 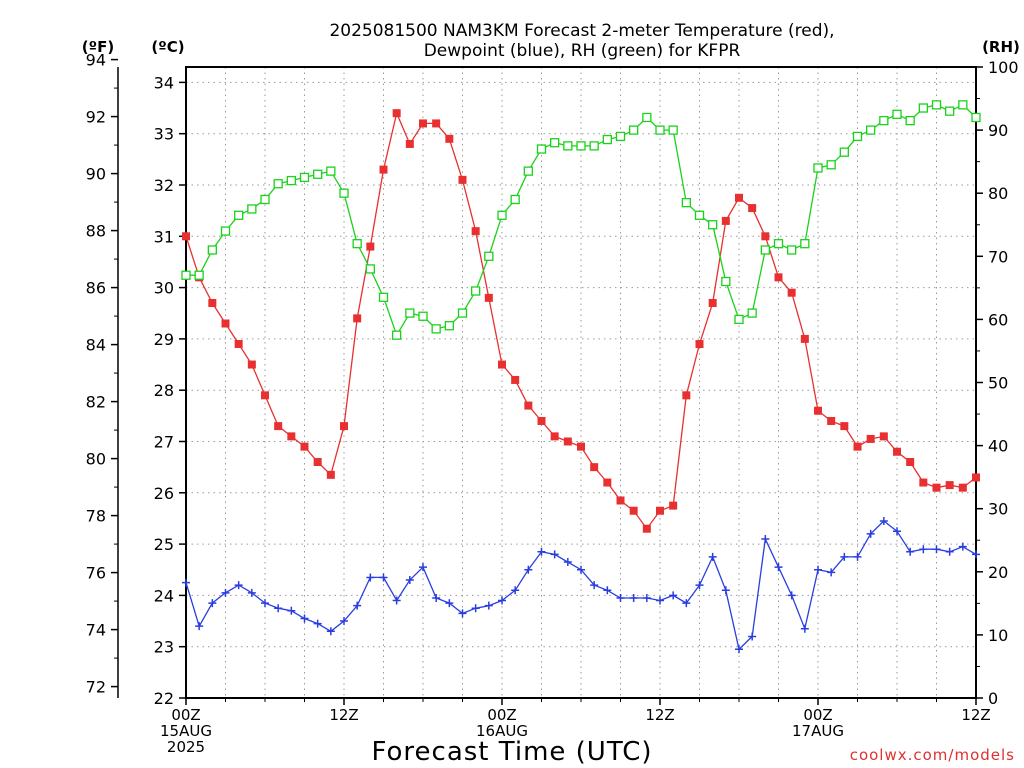 What do you see at coordinates (96, 573) in the screenshot?
I see `fahrenheit-tick-label: 76` at bounding box center [96, 573].